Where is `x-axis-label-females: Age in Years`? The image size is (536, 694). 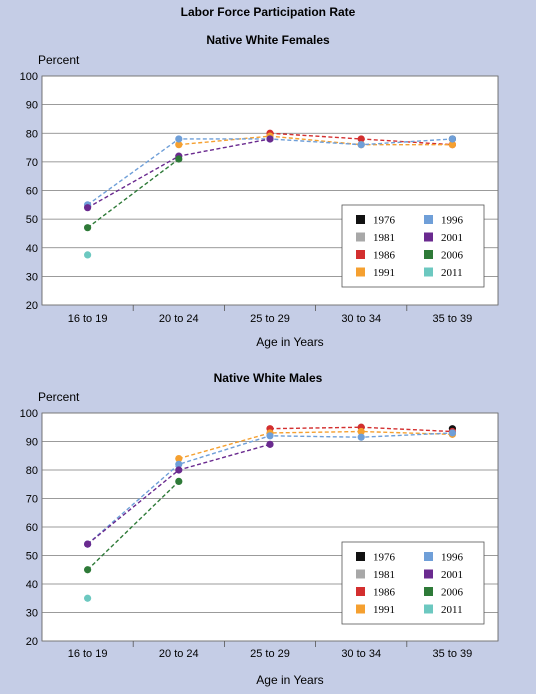
x-axis-label-females: Age in Years is located at coordinates (290, 342).